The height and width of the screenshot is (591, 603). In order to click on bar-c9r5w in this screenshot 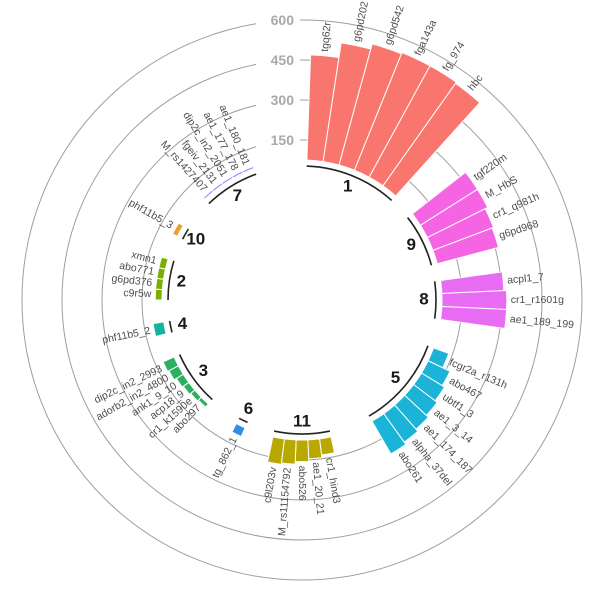, I will do `click(158, 294)`.